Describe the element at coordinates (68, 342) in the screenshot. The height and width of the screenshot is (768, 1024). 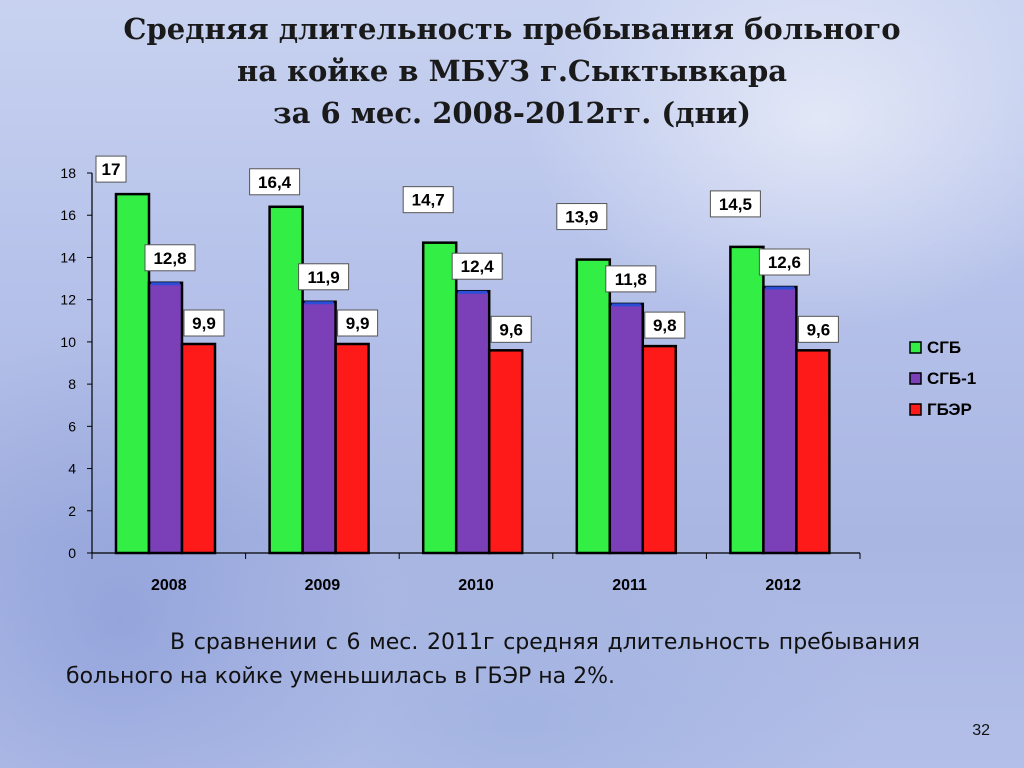
I see `y-tick-label: 10` at that location.